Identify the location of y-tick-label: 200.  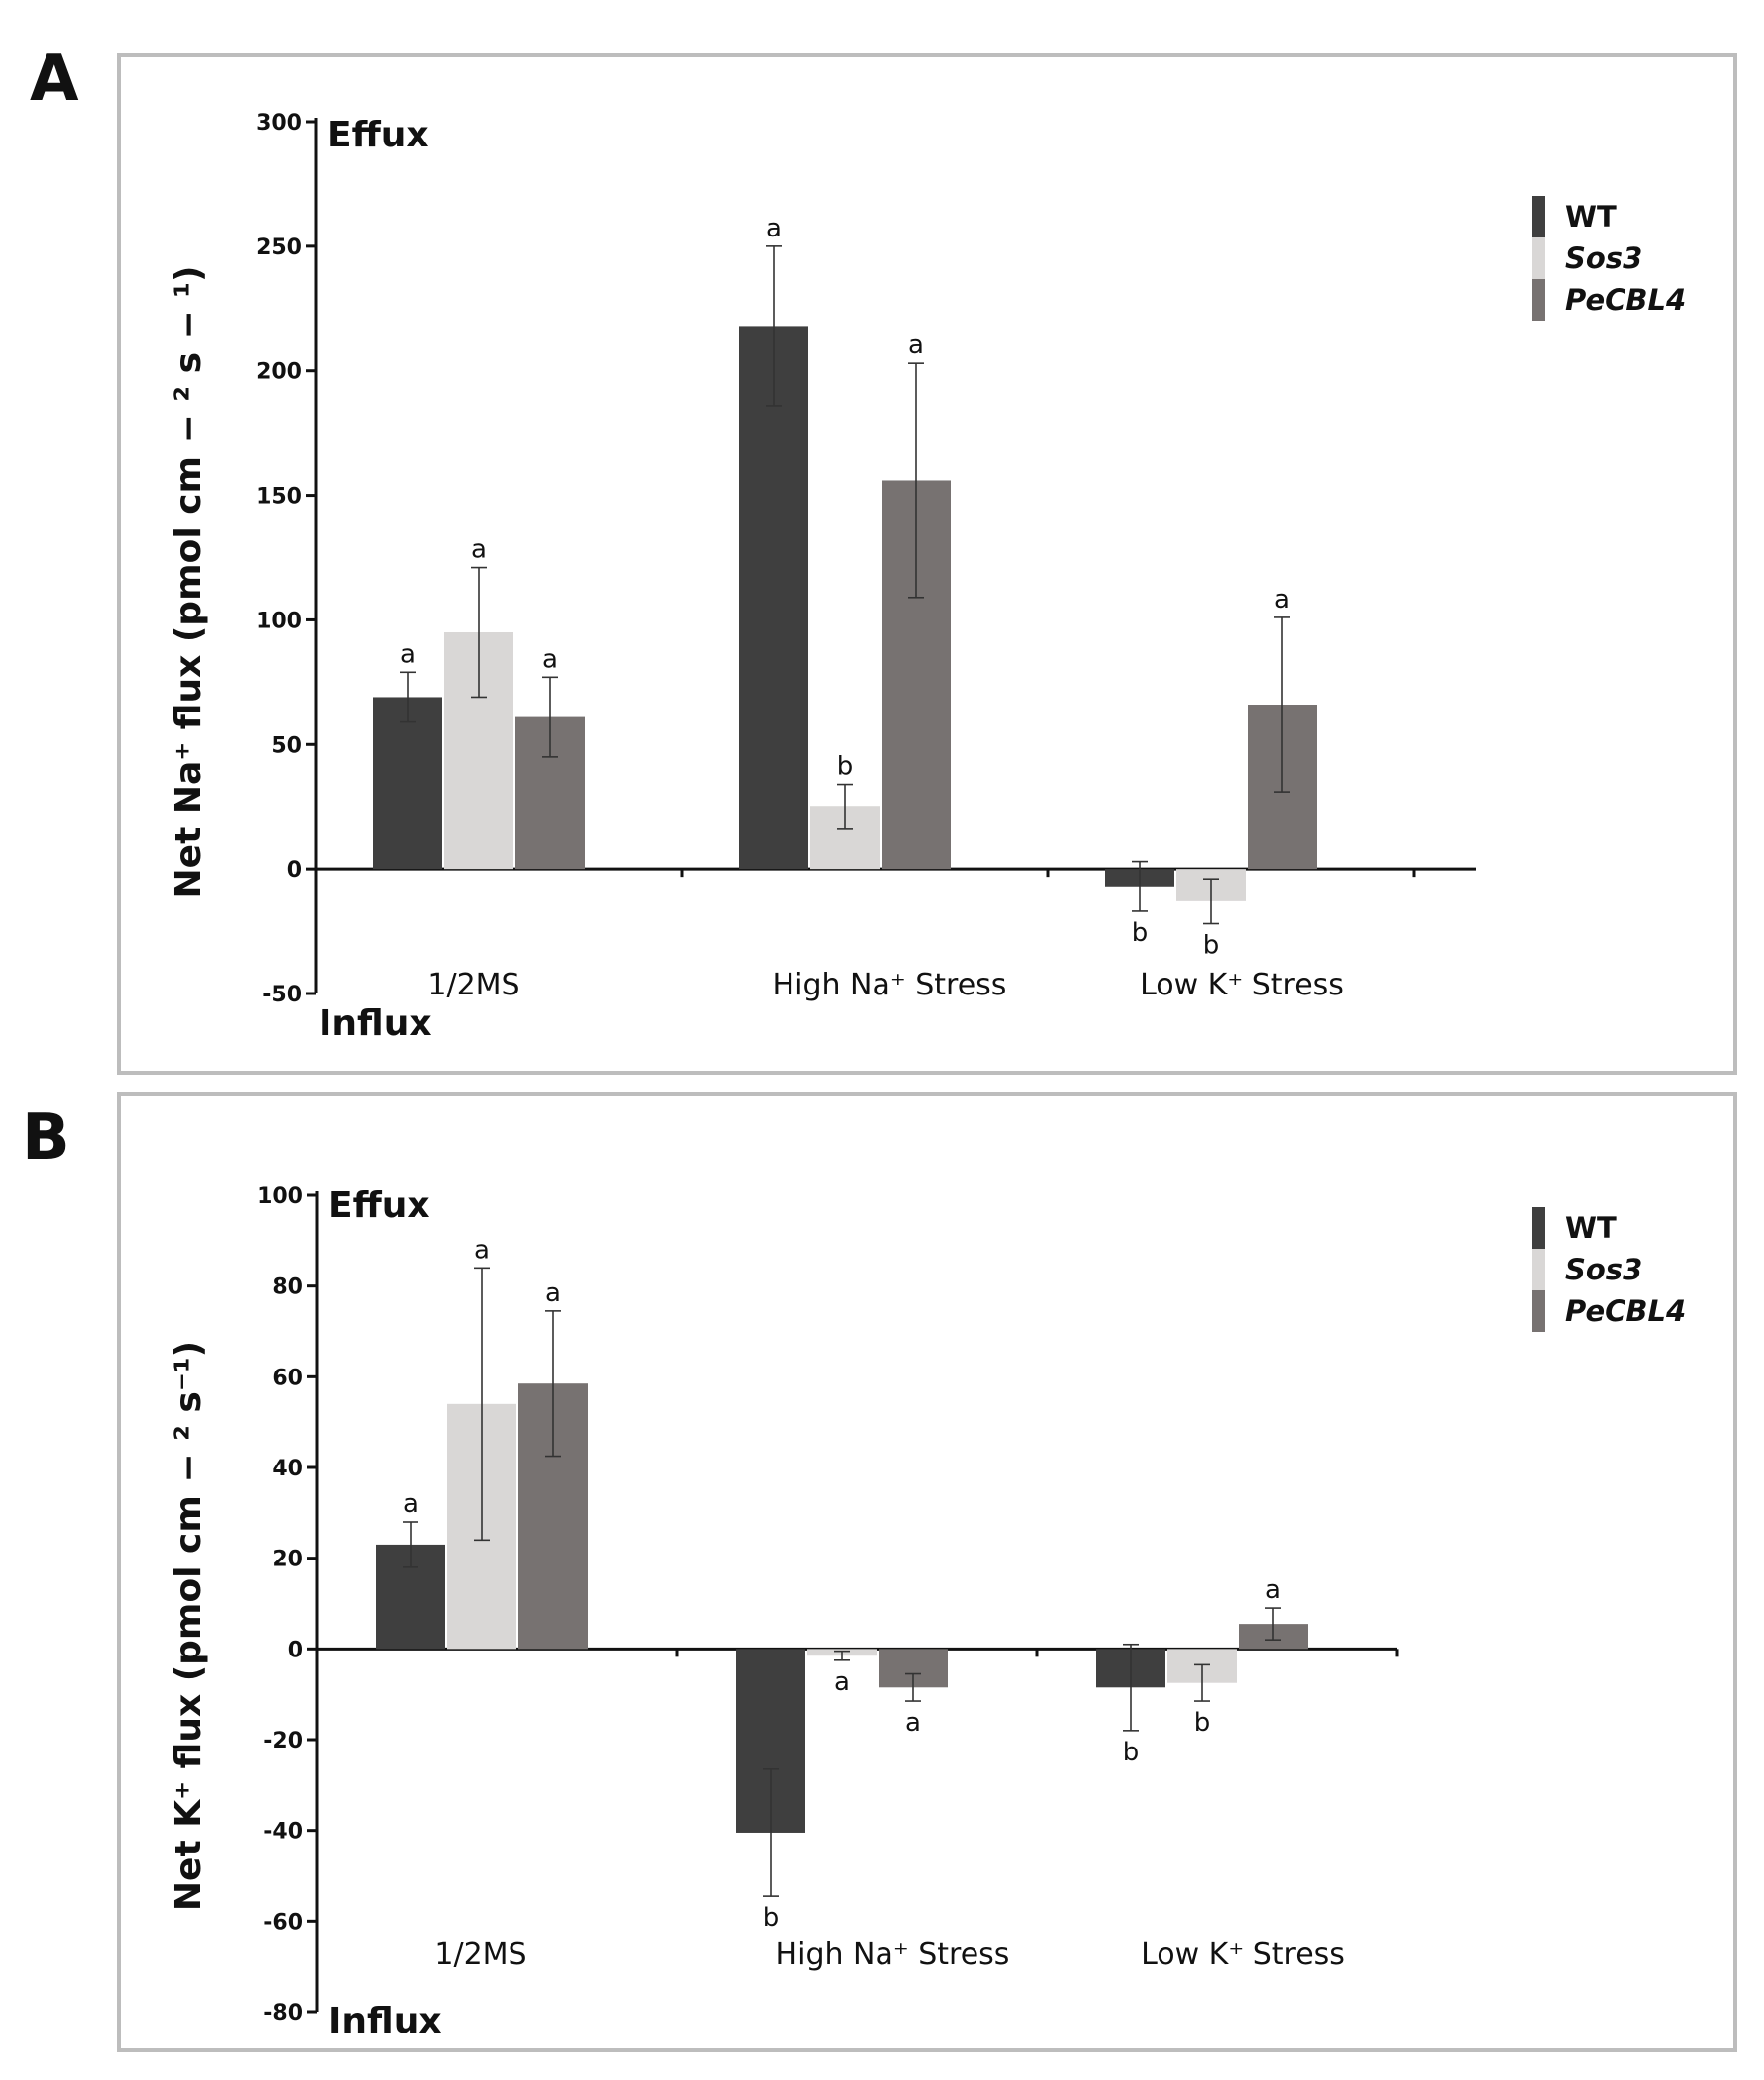
(279, 372).